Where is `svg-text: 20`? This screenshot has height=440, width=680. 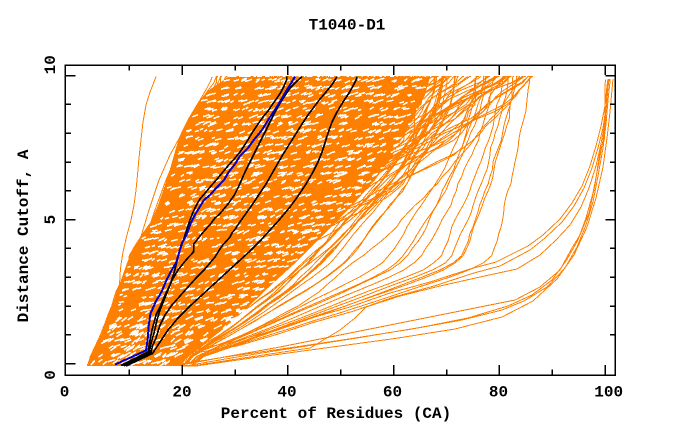 svg-text: 20 is located at coordinates (181, 392).